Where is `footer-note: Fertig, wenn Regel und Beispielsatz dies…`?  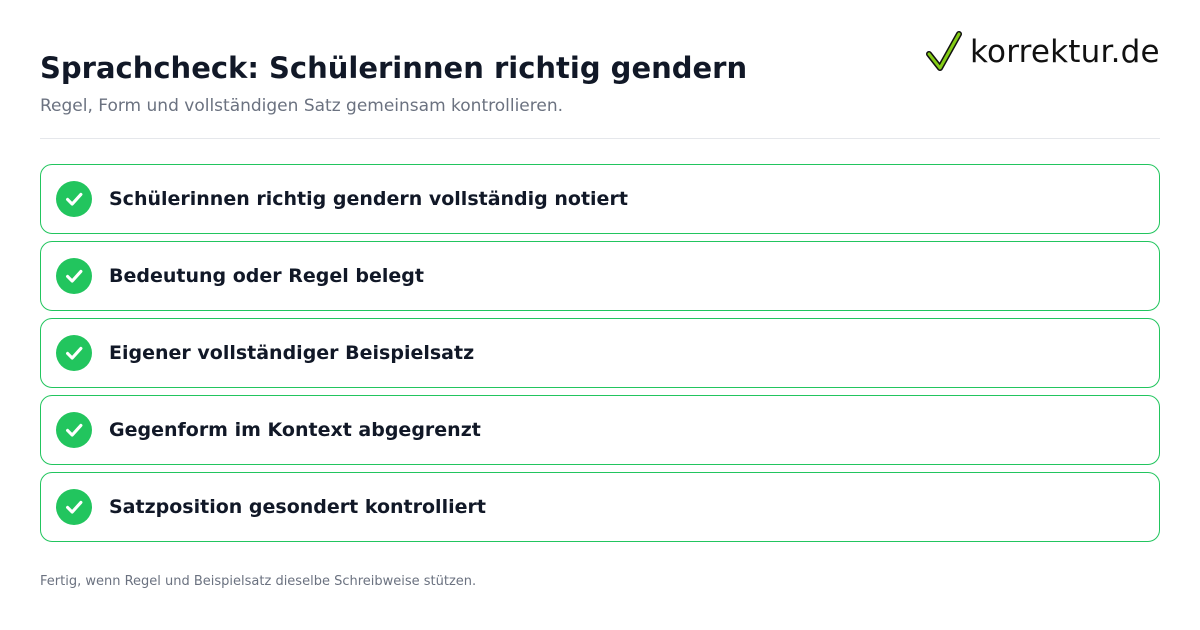
footer-note: Fertig, wenn Regel und Beispielsatz dies… is located at coordinates (258, 581).